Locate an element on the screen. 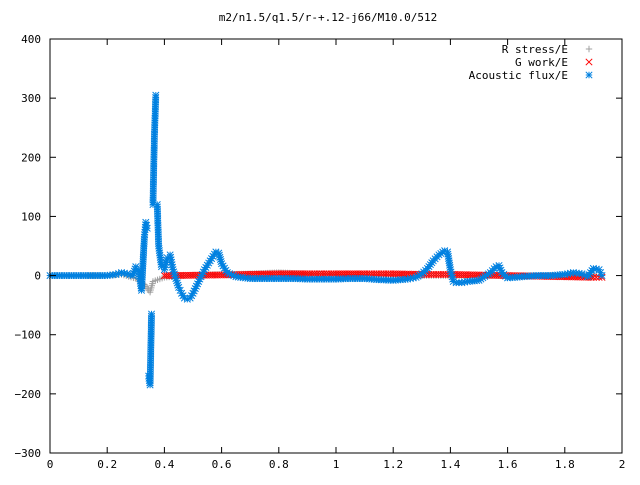 The height and width of the screenshot is (485, 640). y-tick-label: 300 is located at coordinates (31, 98).